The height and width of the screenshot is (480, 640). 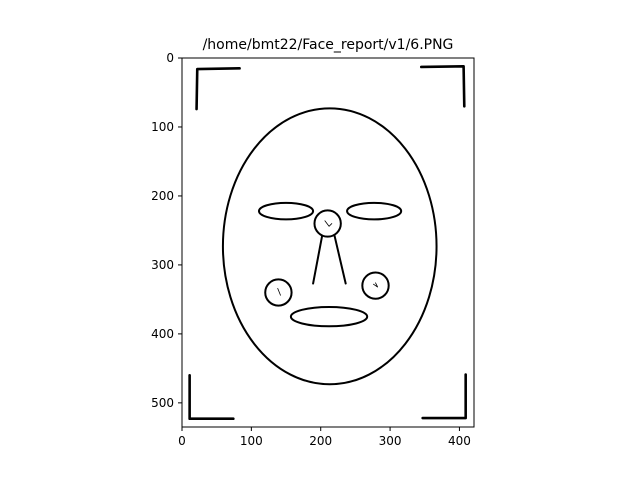 I want to click on chart-title: /home/bmt22/Face_report/v1/6.PNG, so click(x=328, y=45).